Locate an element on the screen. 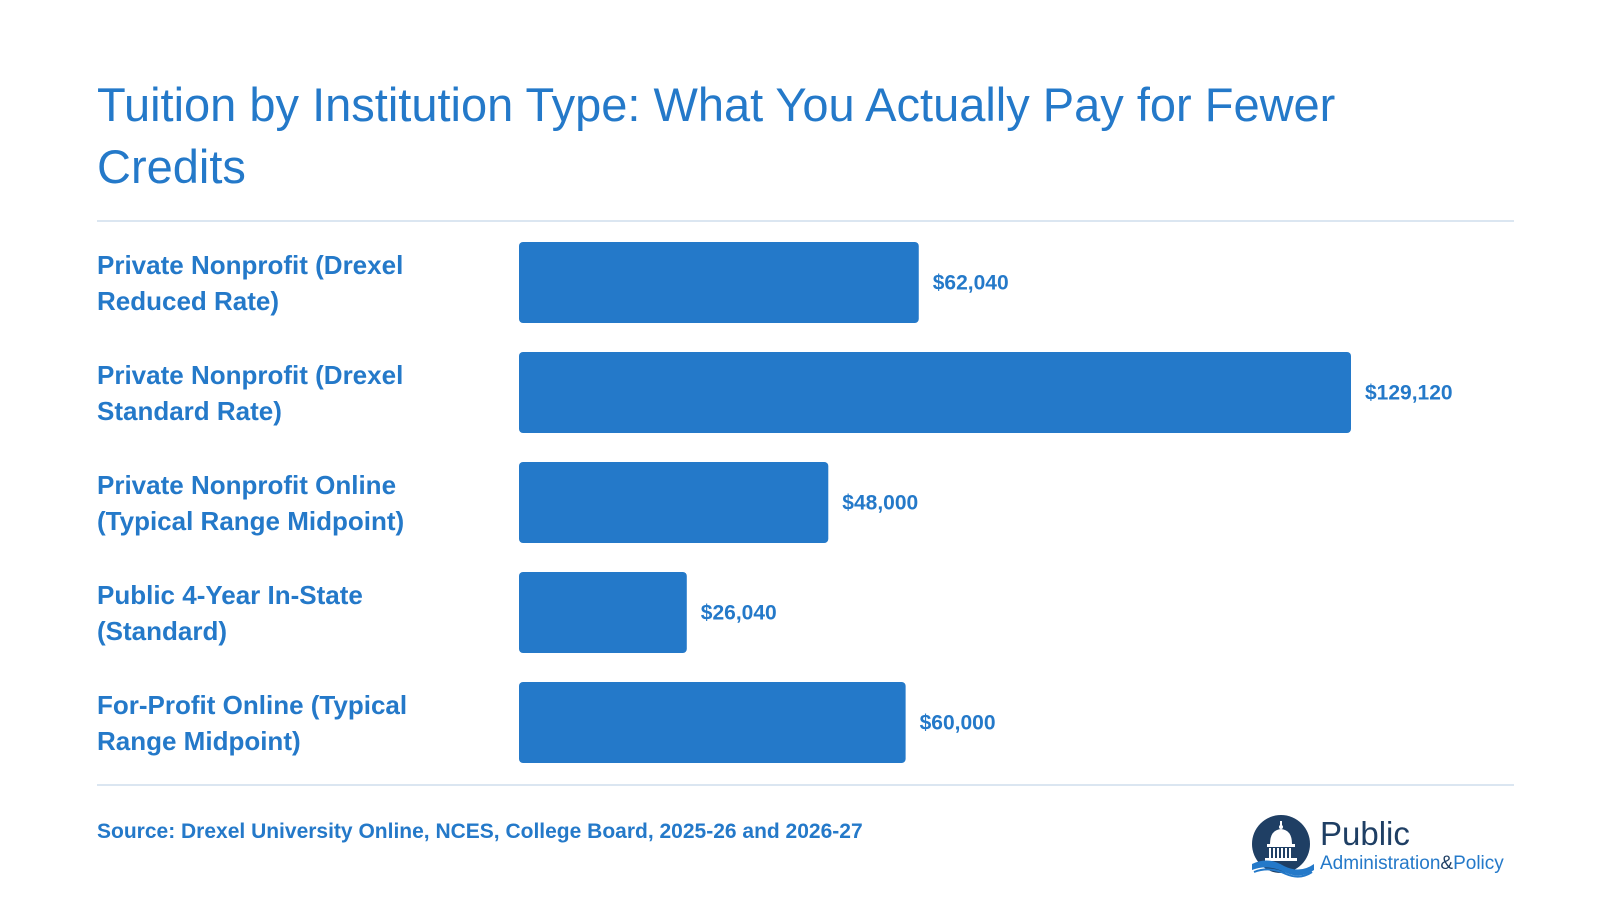  capitol-dome-icon is located at coordinates (1283, 846).